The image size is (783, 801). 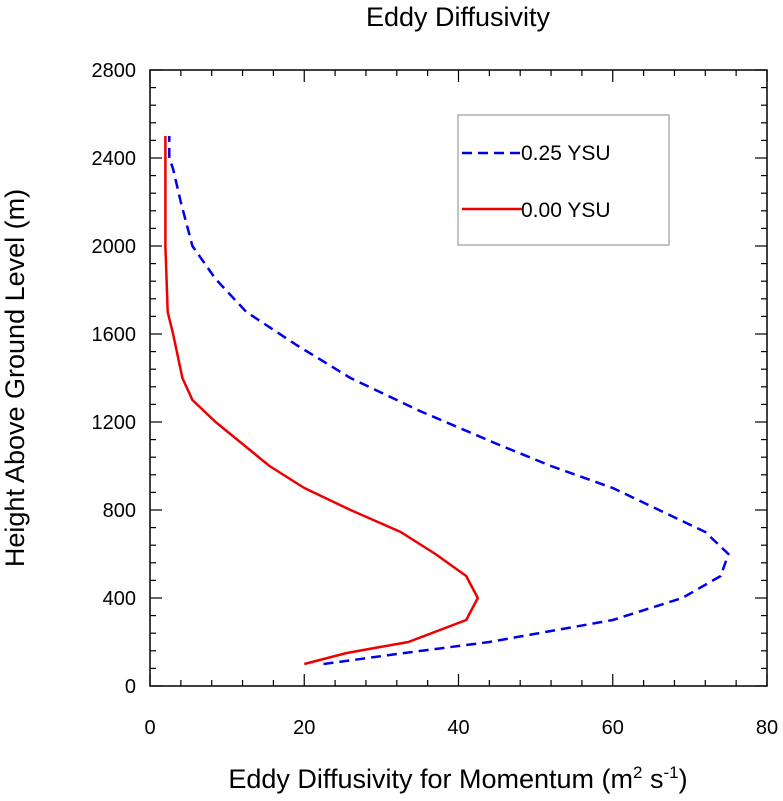 I want to click on y-tick-label: 2800, so click(x=114, y=71).